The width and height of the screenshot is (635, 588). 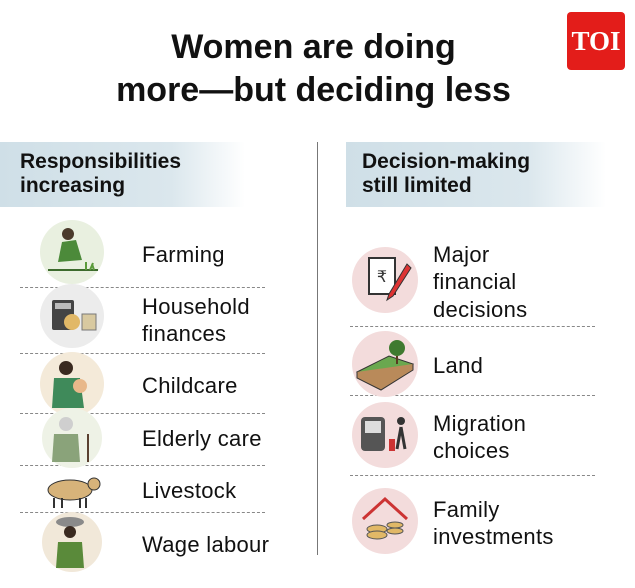 I want to click on item-label: Livestock, so click(x=189, y=491).